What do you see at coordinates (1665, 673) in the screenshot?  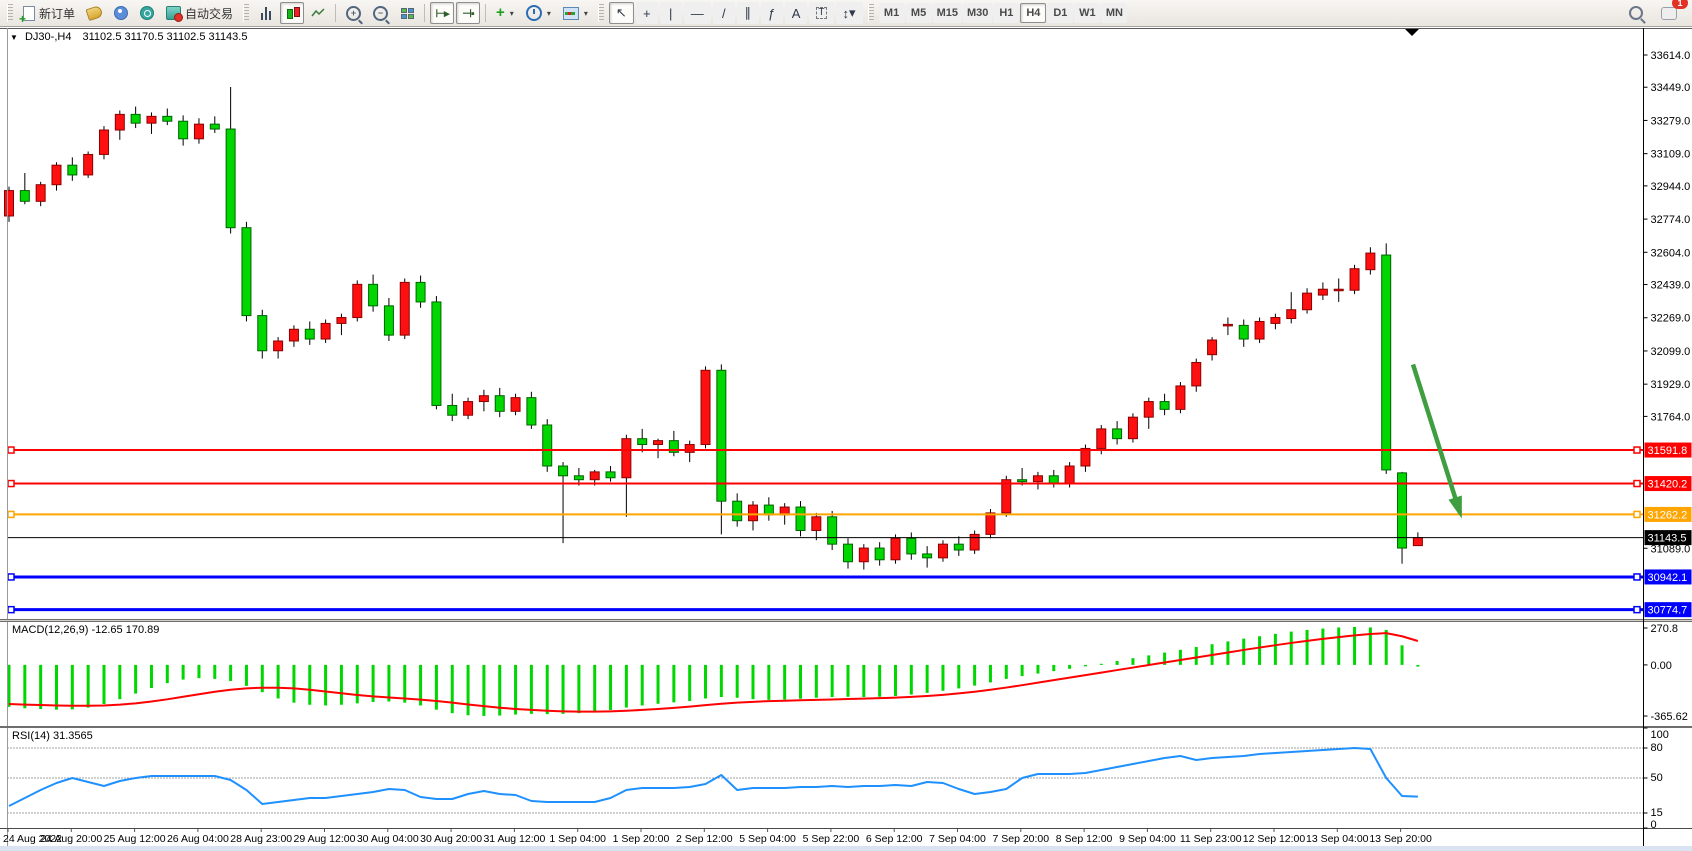 I see `macd-axis: 270.8 0.00 -365.62` at bounding box center [1665, 673].